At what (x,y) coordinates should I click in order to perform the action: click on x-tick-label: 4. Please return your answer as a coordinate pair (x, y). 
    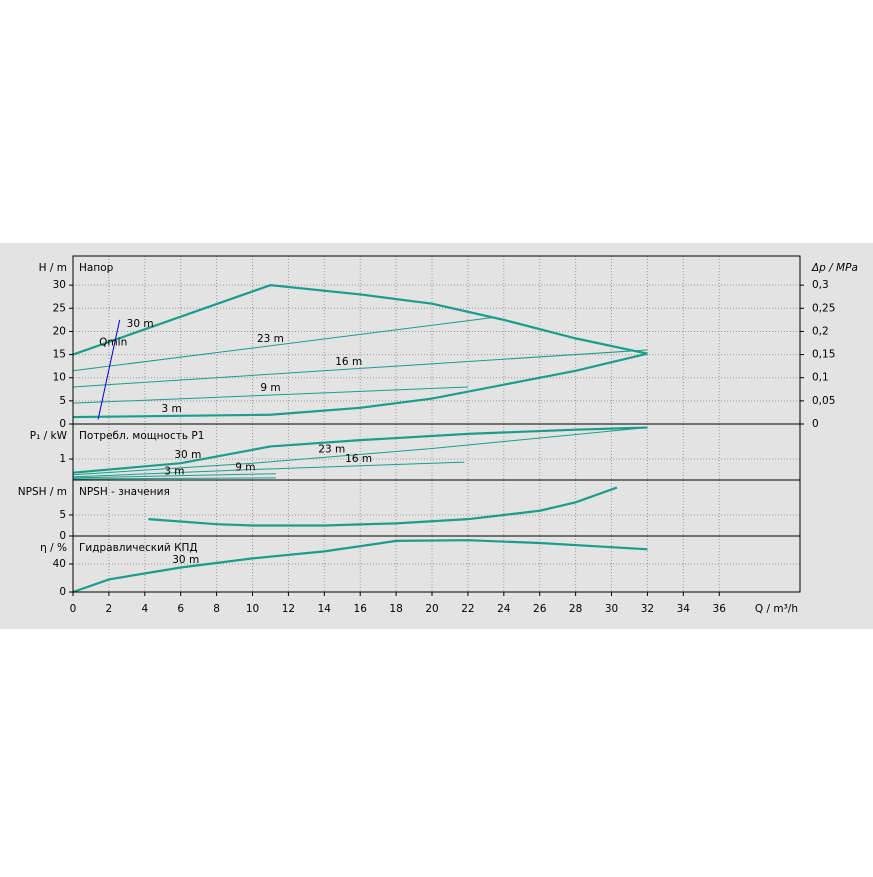
    Looking at the image, I should click on (144, 609).